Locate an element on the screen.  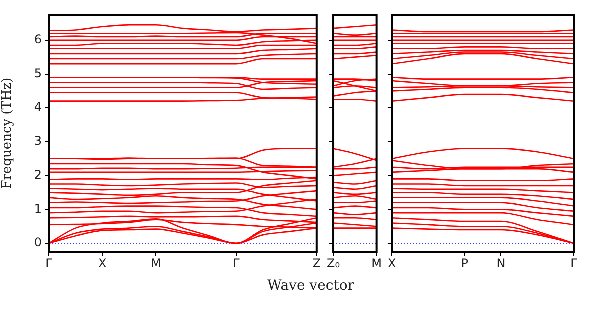
y-tick-label: 3 is located at coordinates (38, 141).